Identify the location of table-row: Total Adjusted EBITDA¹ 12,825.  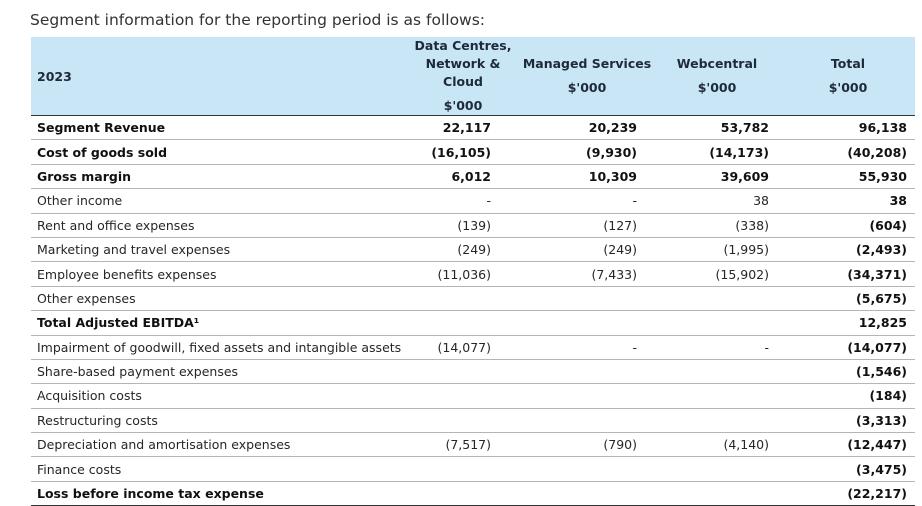
(473, 323).